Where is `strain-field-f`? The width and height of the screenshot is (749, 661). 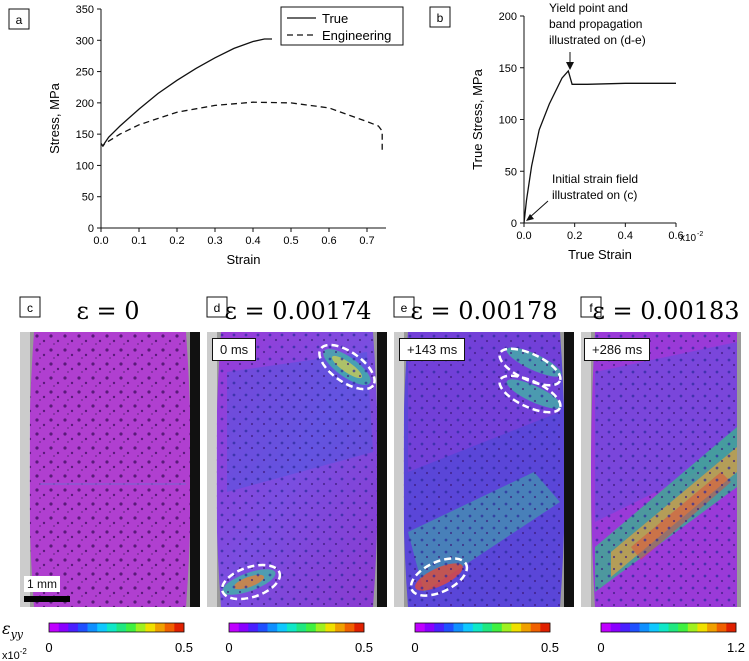
strain-field-f is located at coordinates (661, 469).